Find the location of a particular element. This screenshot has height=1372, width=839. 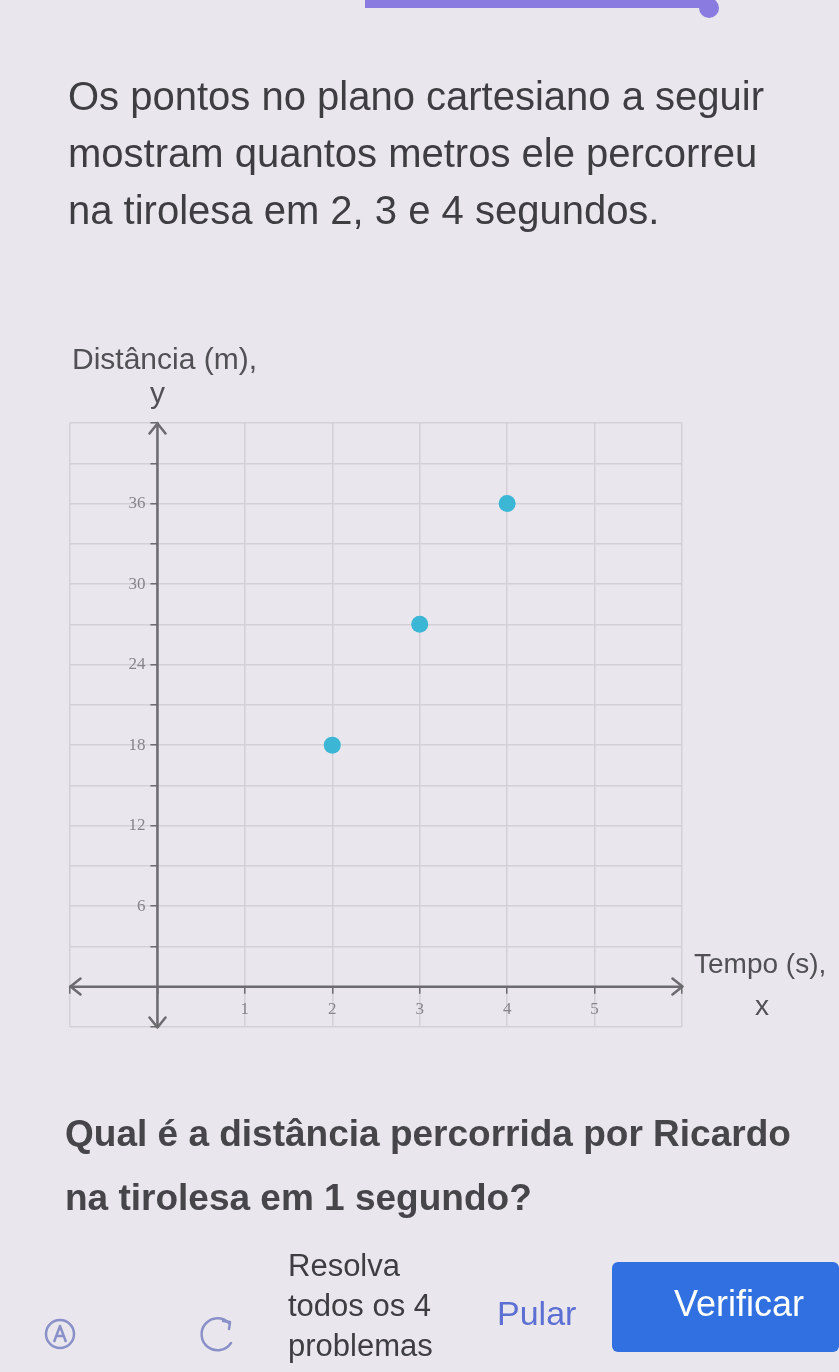

y-tick-label: 6 is located at coordinates (141, 905).